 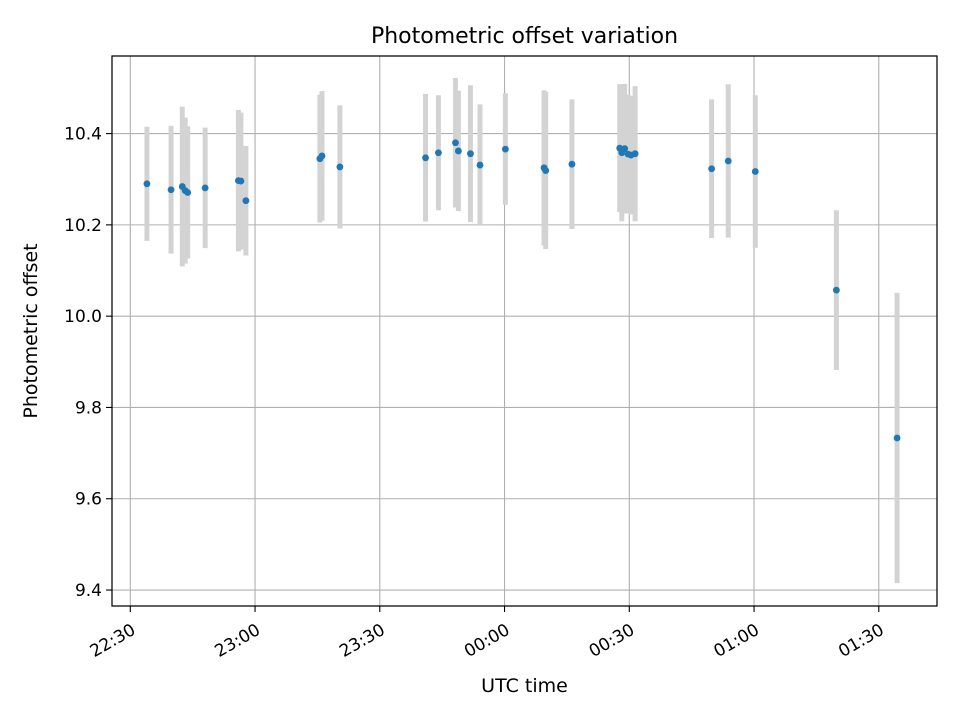 What do you see at coordinates (83, 135) in the screenshot?
I see `y-tick-label: 10.4` at bounding box center [83, 135].